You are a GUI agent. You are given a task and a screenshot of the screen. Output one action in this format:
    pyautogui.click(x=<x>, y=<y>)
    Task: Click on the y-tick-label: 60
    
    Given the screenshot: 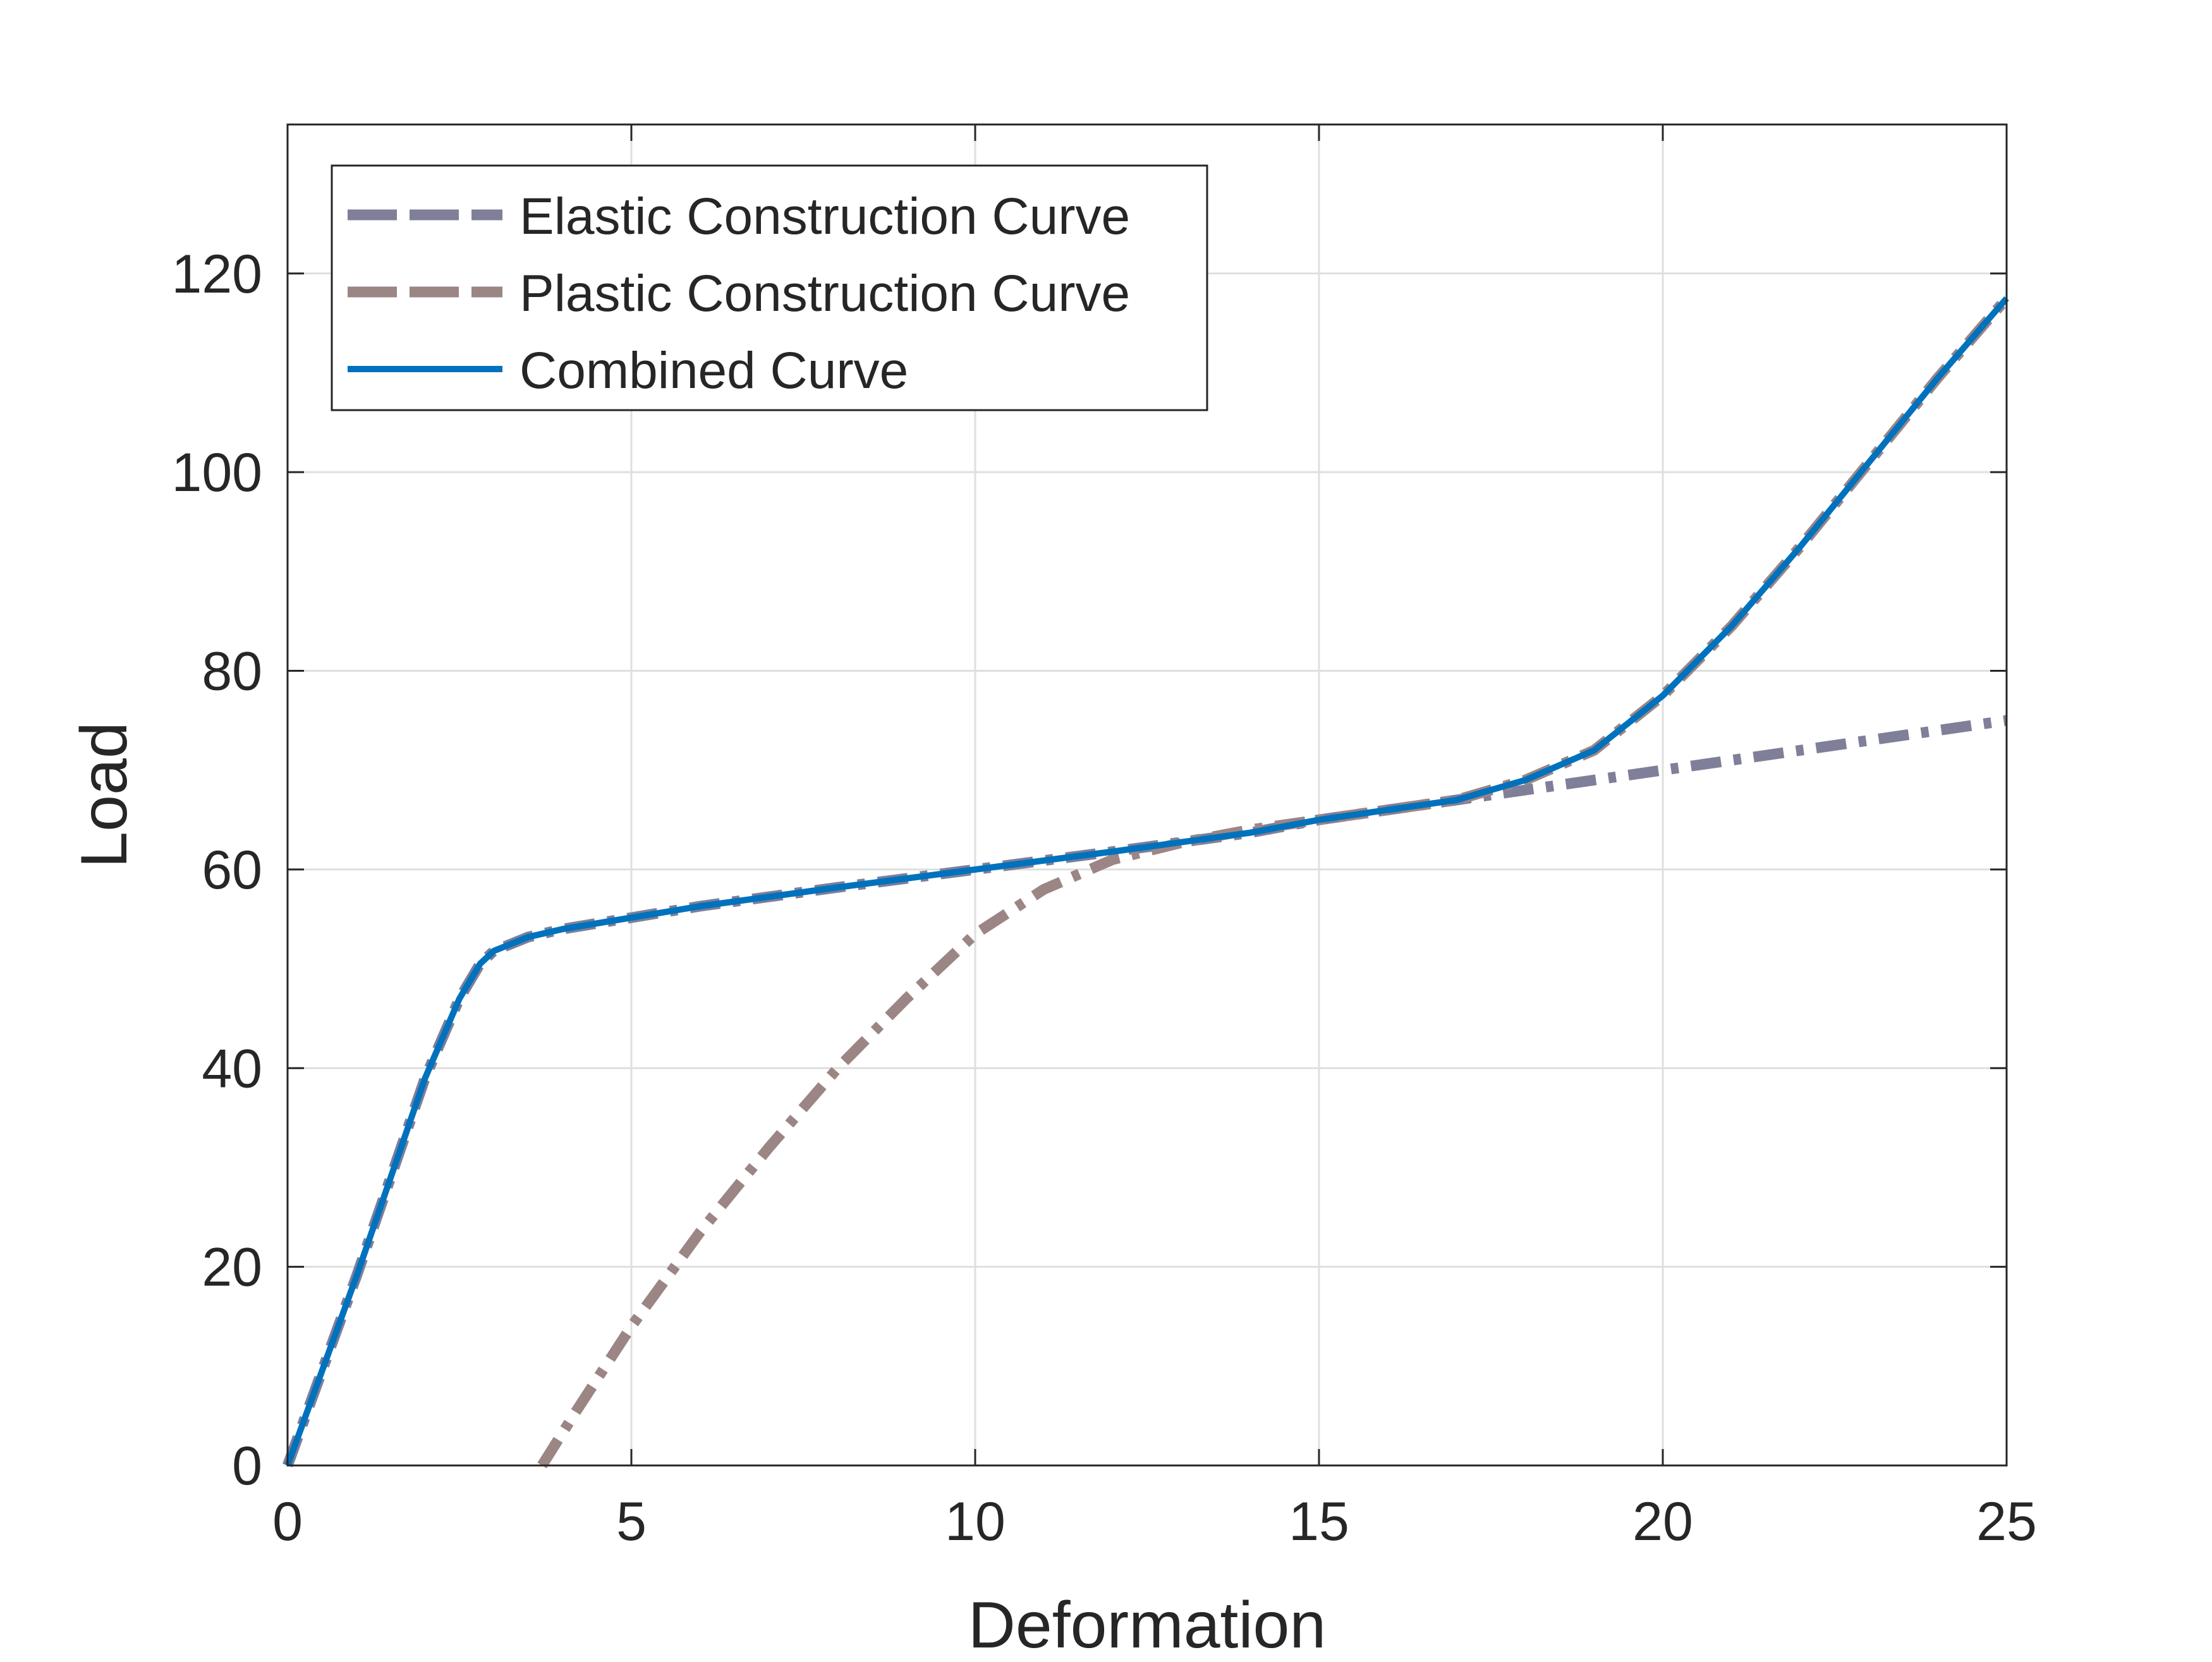 What is the action you would take?
    pyautogui.click(x=232, y=870)
    